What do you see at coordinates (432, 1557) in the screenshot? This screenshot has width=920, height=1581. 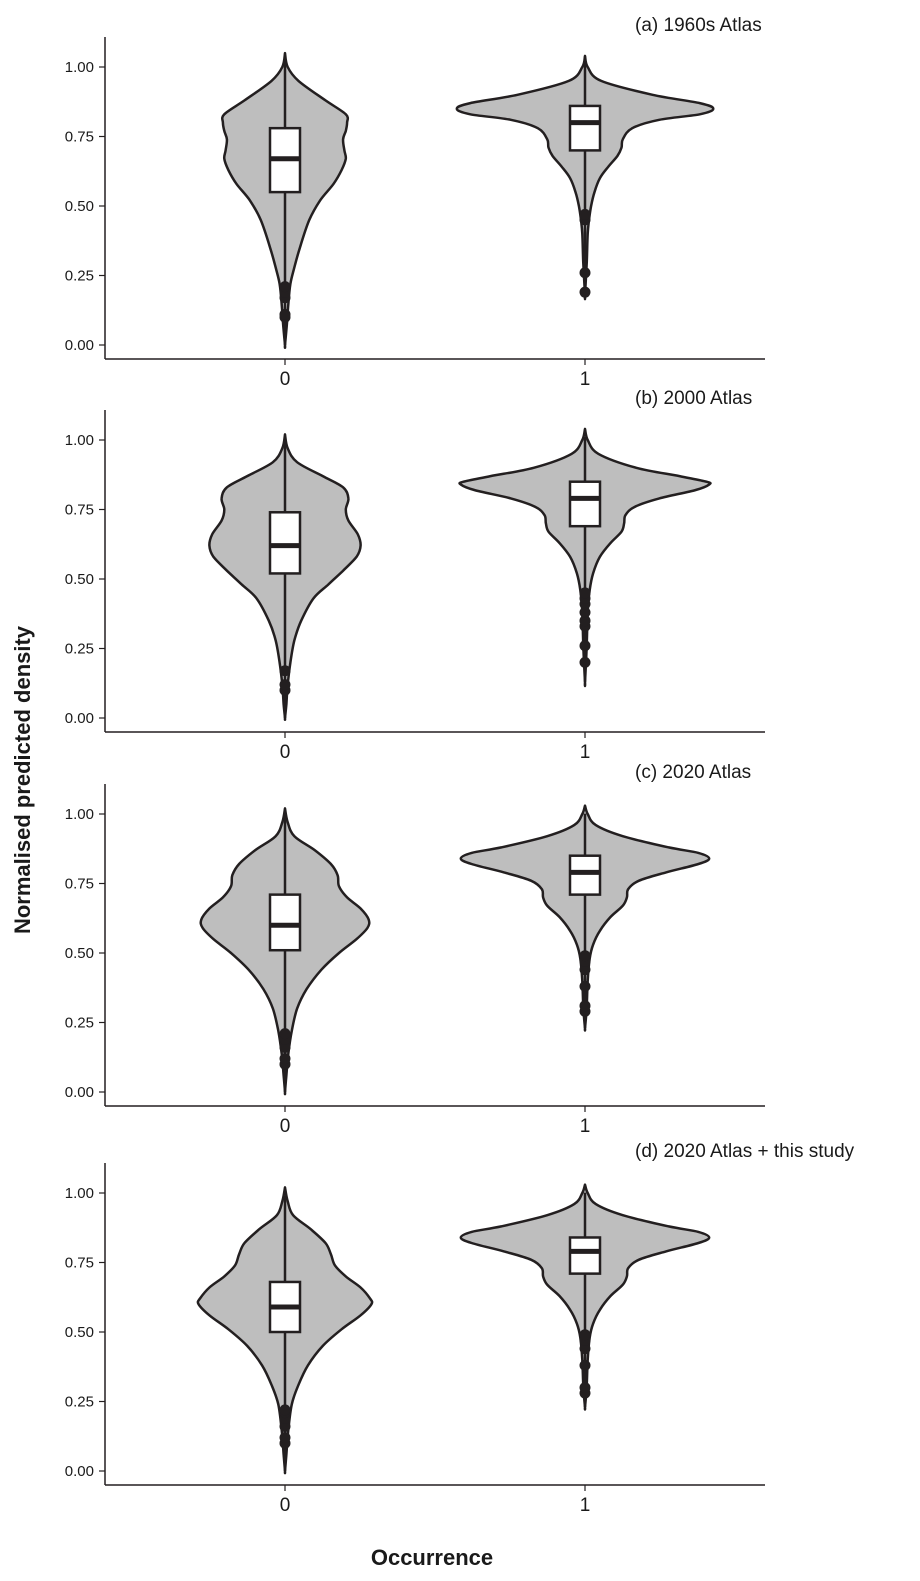 I see `x-axis-label: Occurrence` at bounding box center [432, 1557].